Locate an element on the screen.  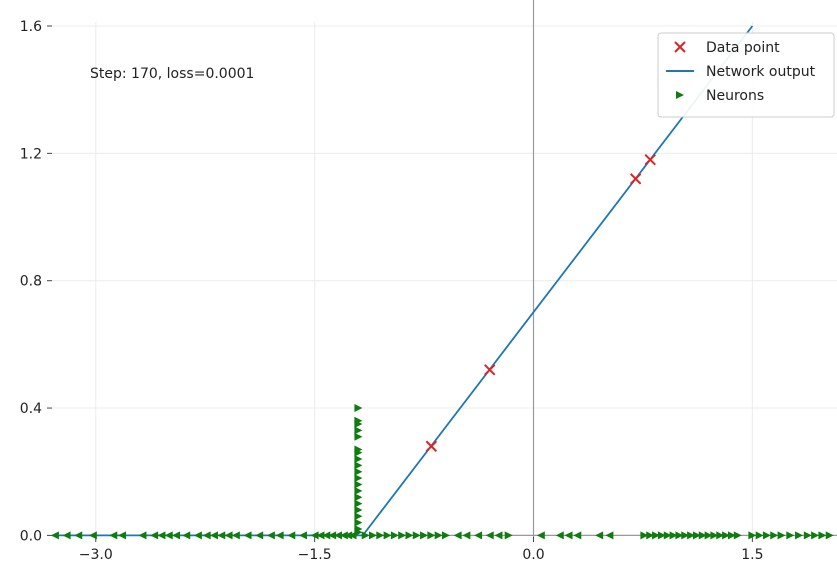
x-tick-label: 1.5 is located at coordinates (752, 555).